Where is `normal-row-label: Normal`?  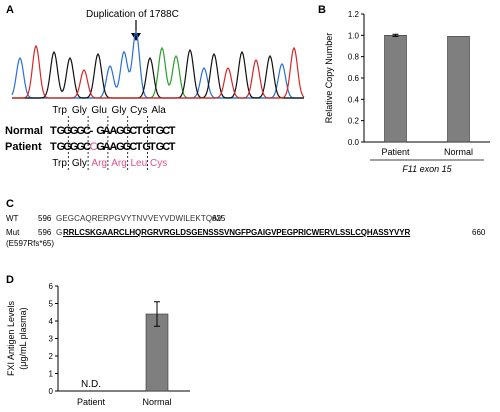 normal-row-label: Normal is located at coordinates (24, 131).